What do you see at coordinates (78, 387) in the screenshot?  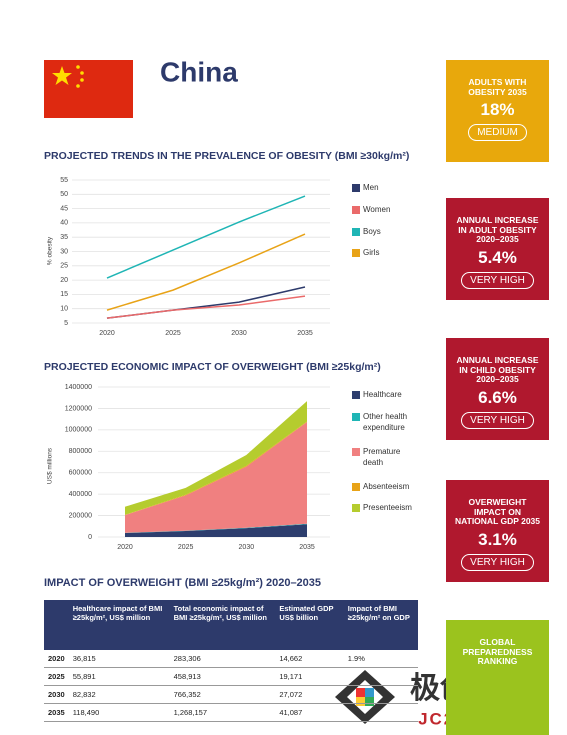 I see `y-tick-label: 1400000` at bounding box center [78, 387].